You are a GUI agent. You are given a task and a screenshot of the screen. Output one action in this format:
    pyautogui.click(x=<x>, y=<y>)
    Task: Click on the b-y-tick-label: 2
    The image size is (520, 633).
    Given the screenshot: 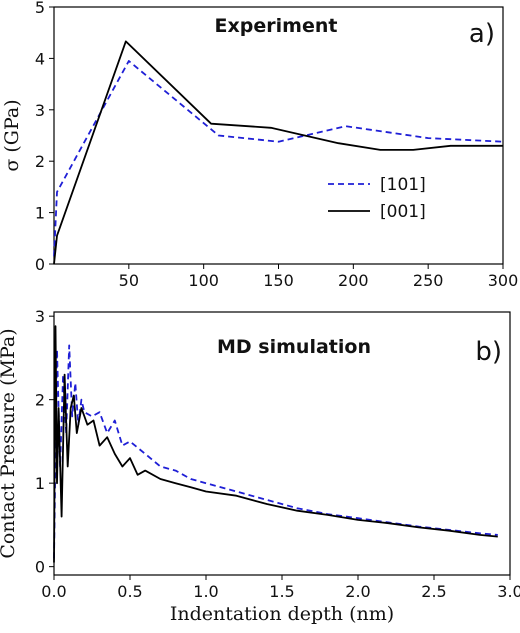 What is the action you would take?
    pyautogui.click(x=40, y=400)
    